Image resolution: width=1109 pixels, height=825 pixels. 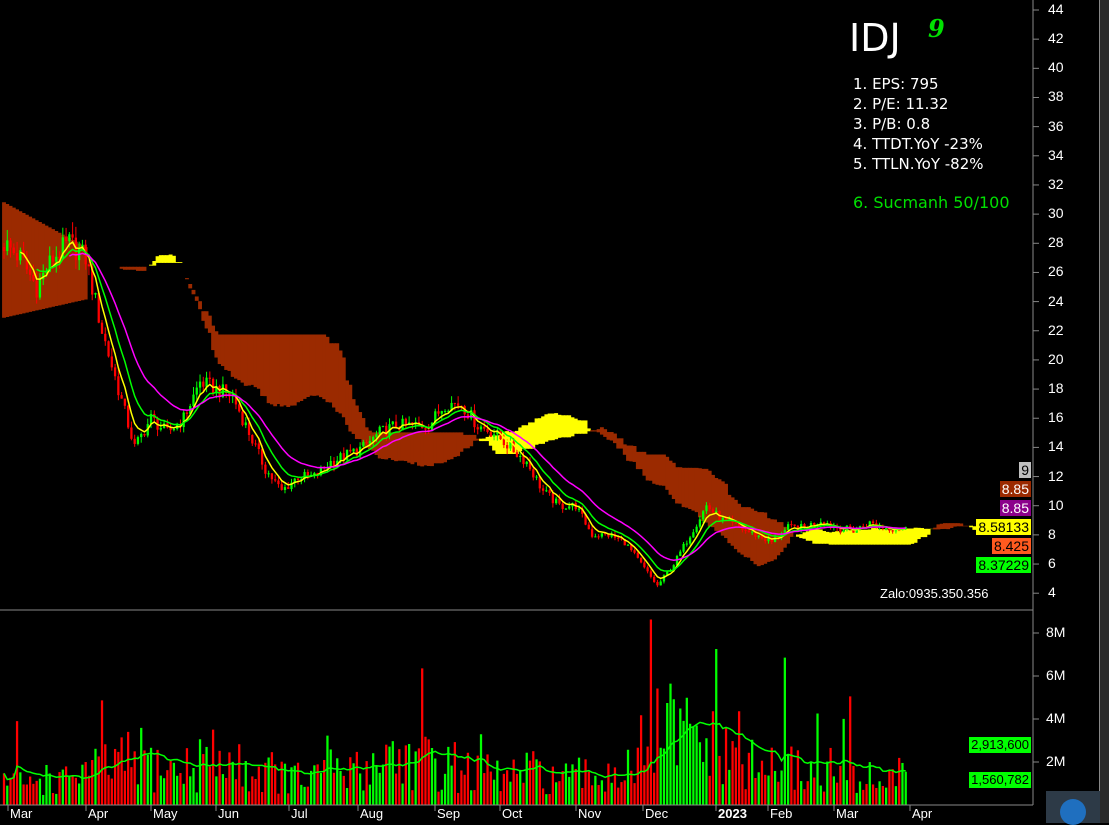 I want to click on price-axis-label: 34, so click(x=1056, y=154).